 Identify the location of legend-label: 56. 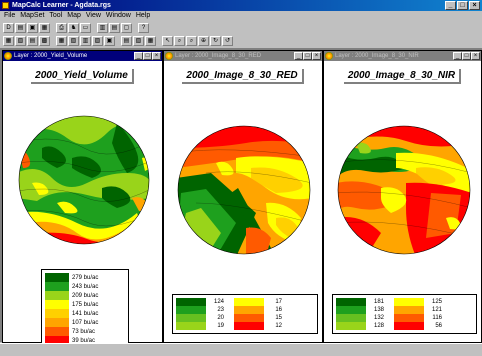
(438, 326).